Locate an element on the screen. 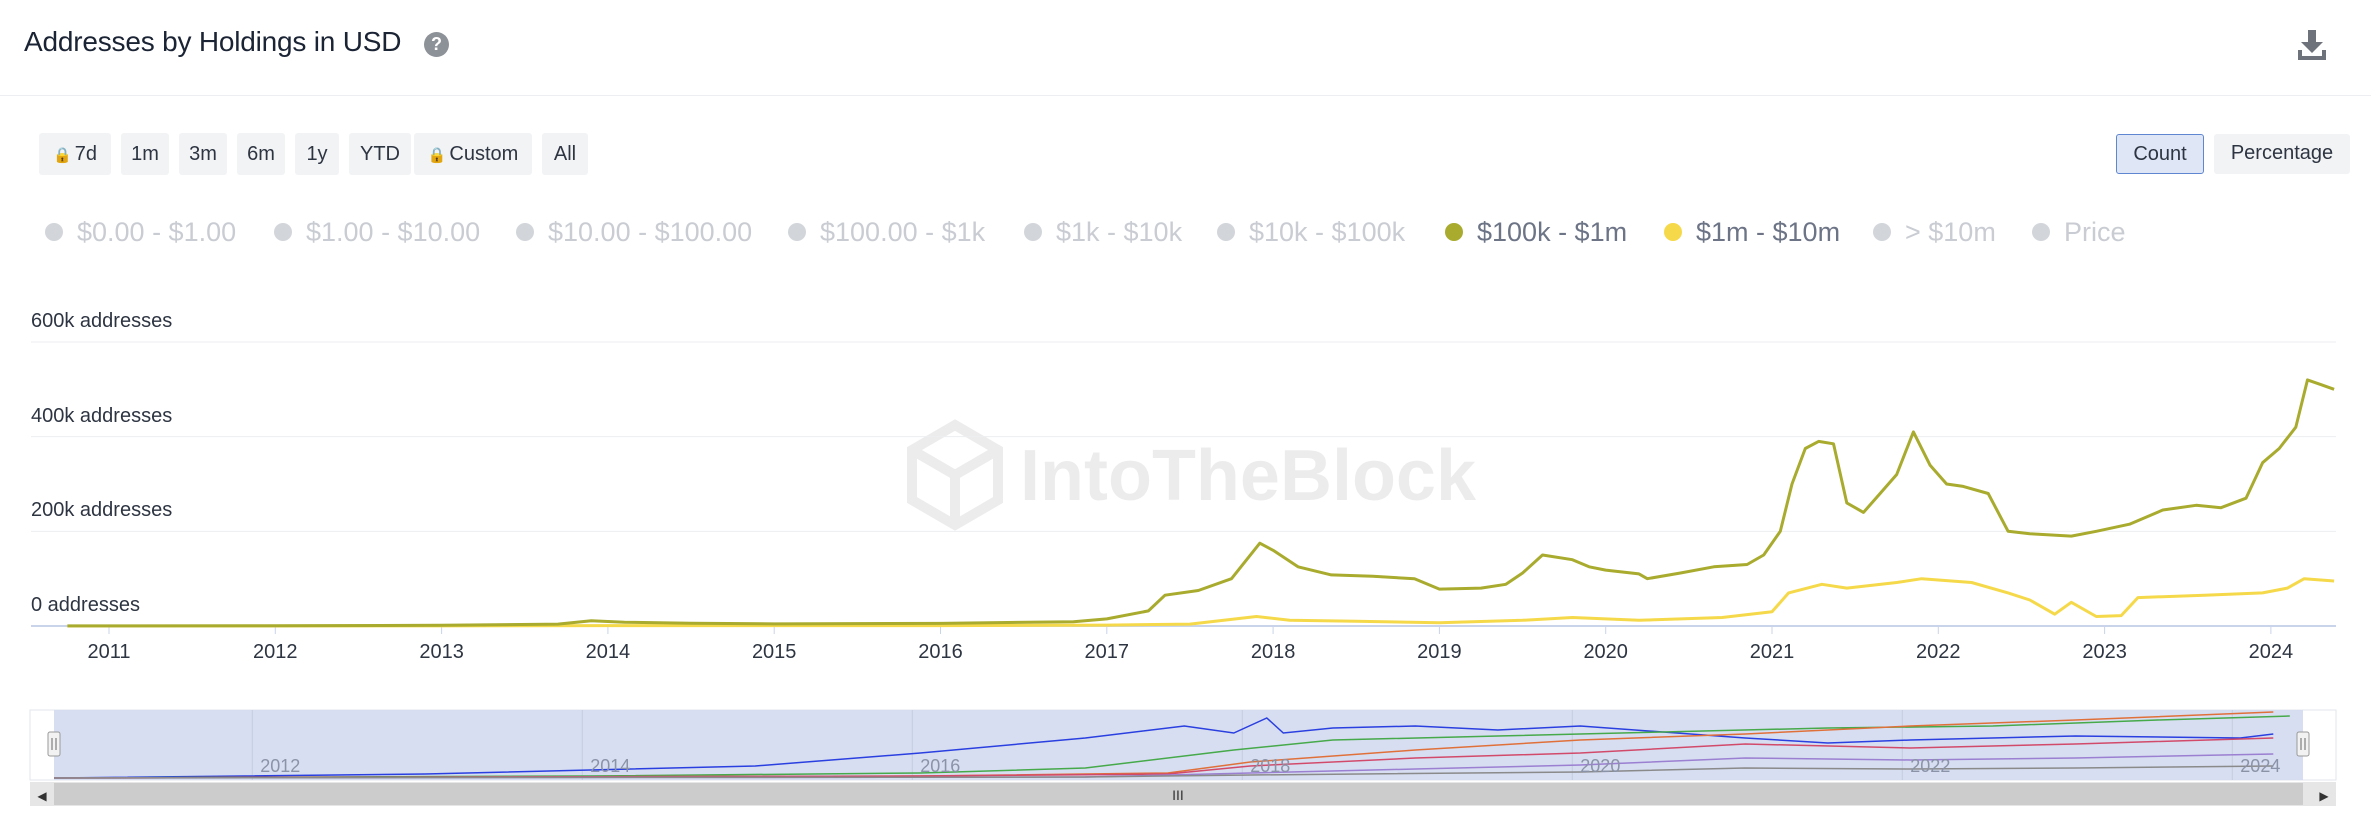  range-button-label: 3m is located at coordinates (203, 154).